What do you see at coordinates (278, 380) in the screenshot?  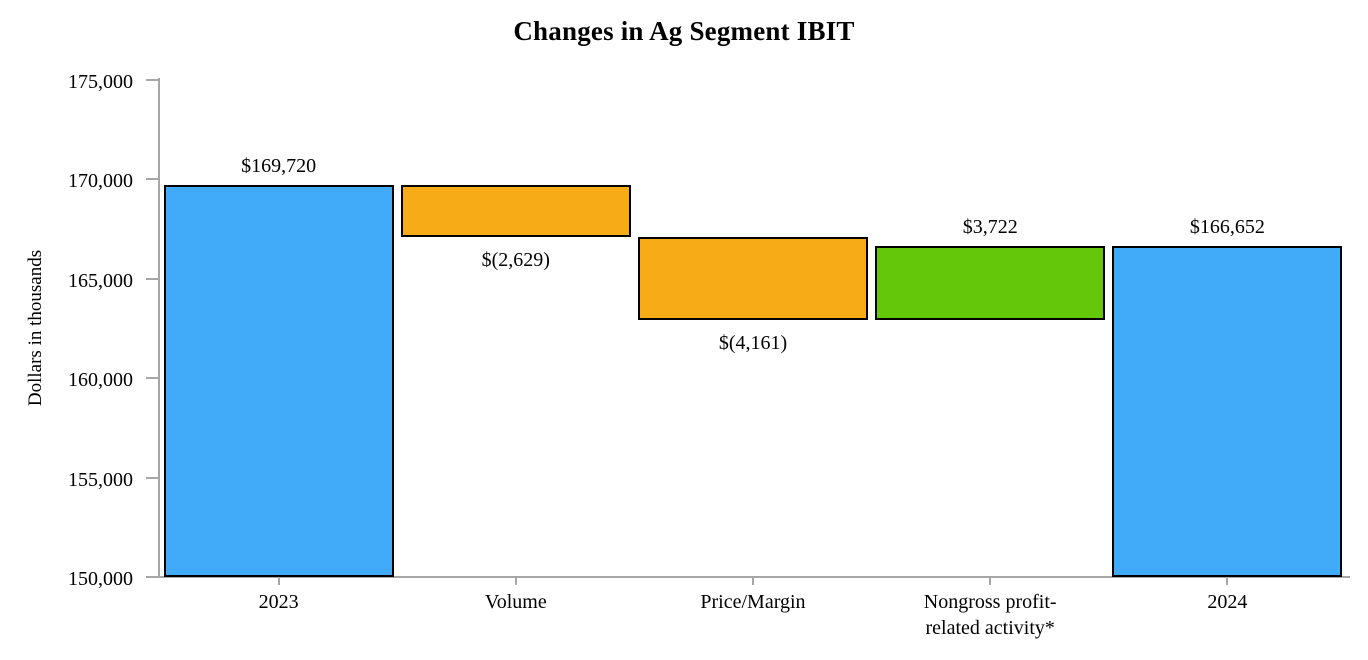 I see `bar-2023` at bounding box center [278, 380].